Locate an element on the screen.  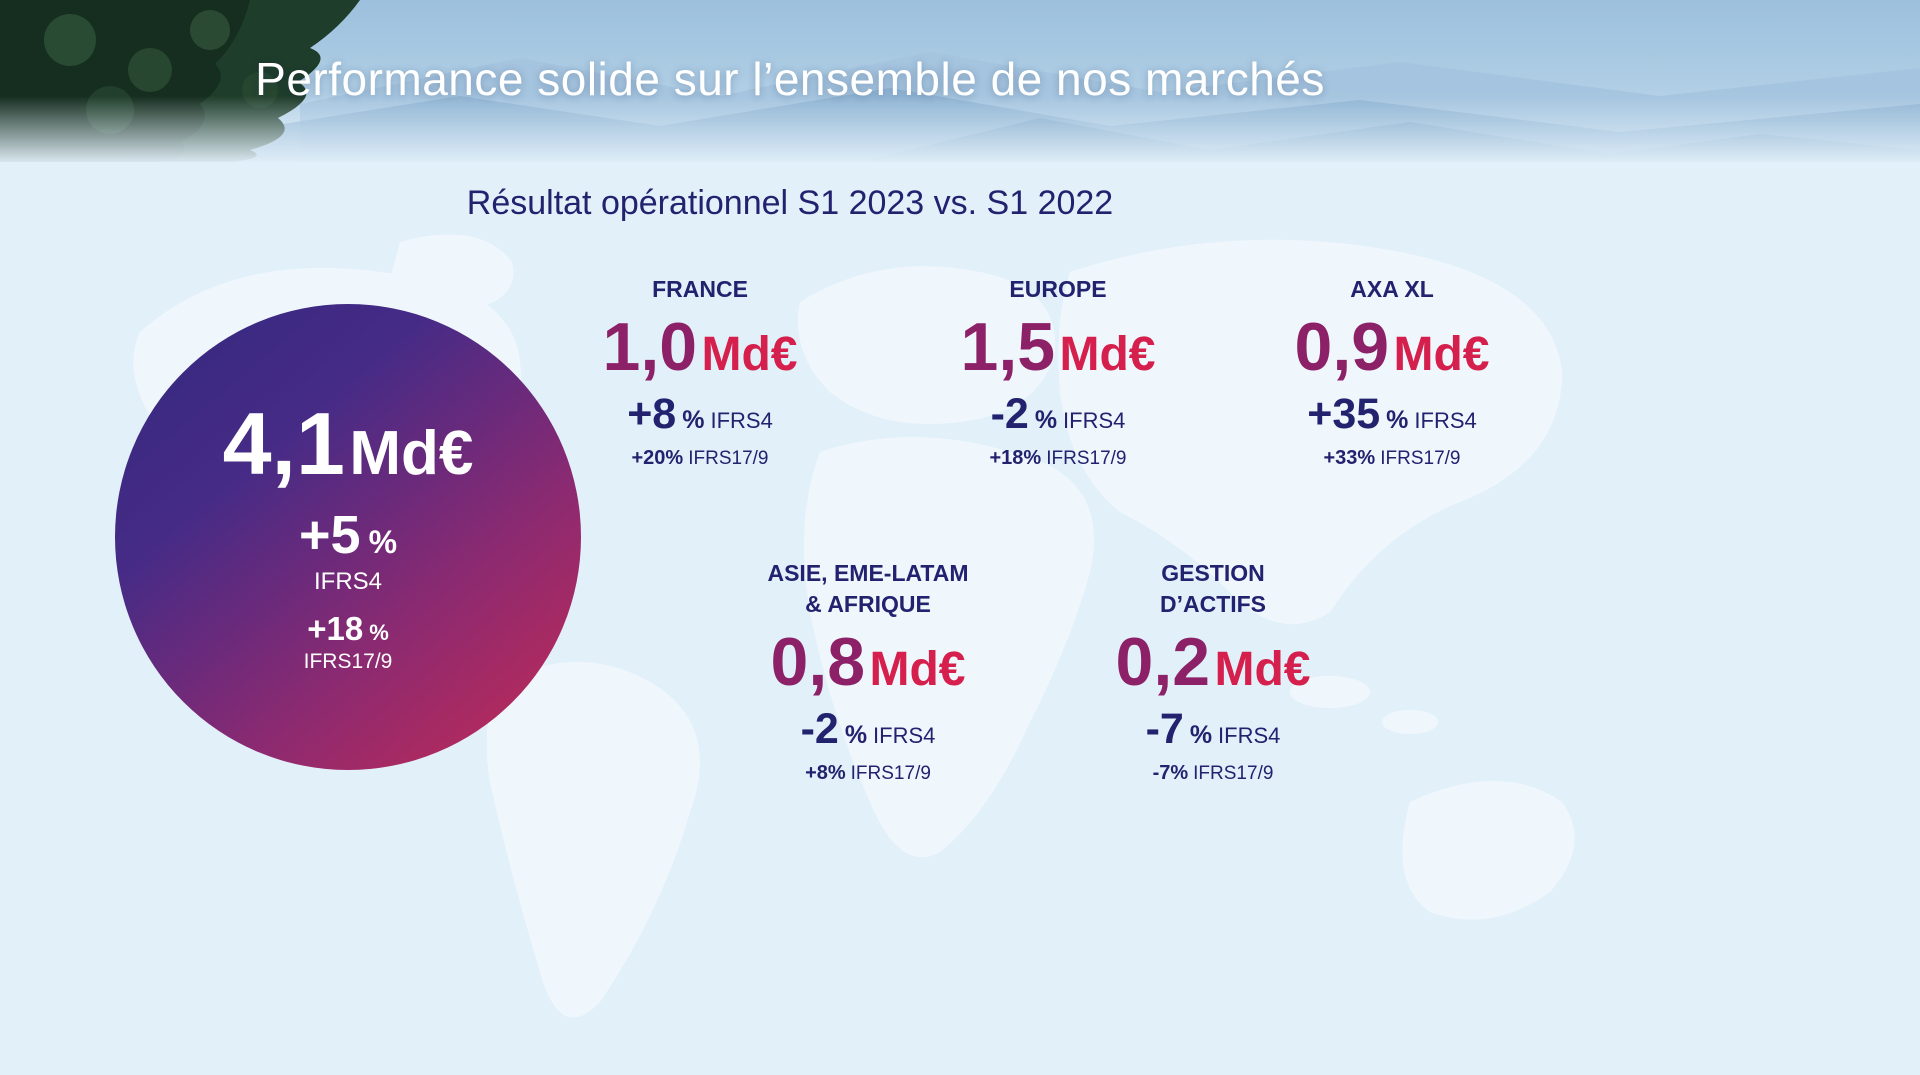
region-ifrs17-change: -7% IFRS17/9 is located at coordinates (1213, 773).